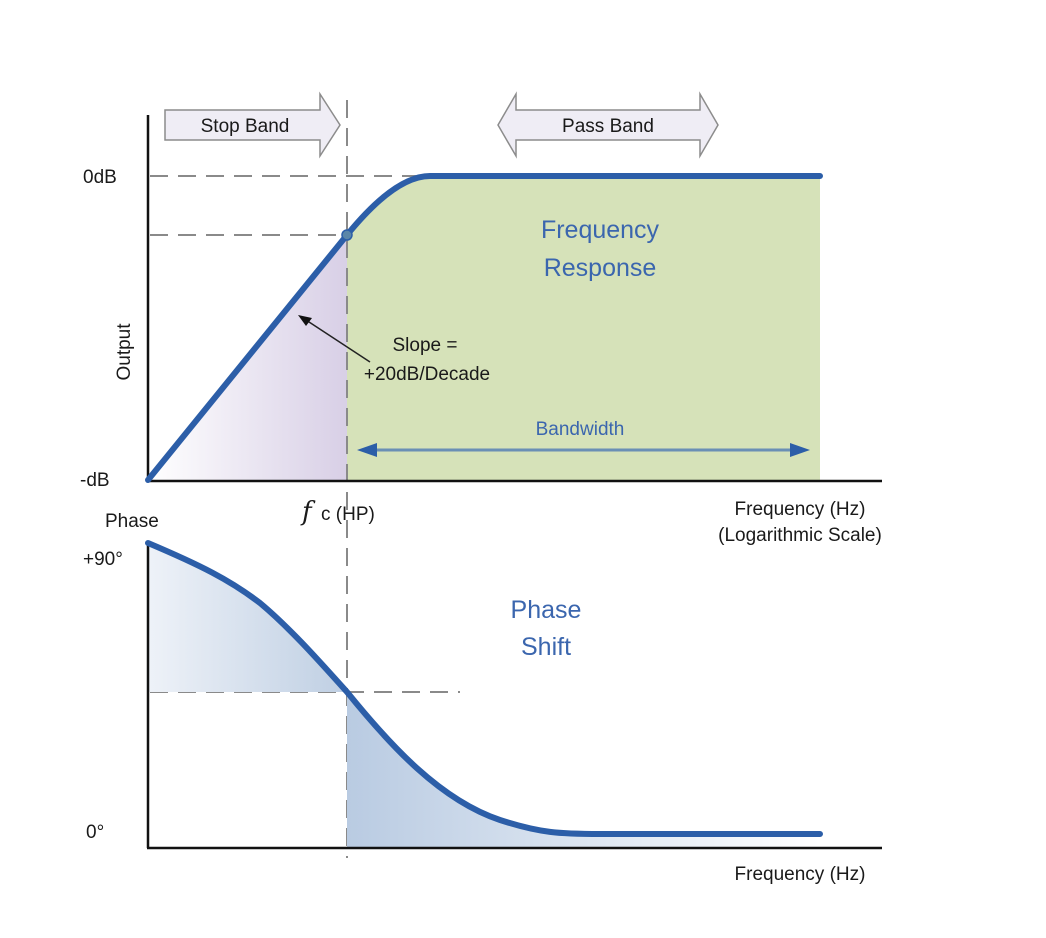 The height and width of the screenshot is (938, 1046). Describe the element at coordinates (600, 230) in the screenshot. I see `frequency-response-title-line1: Frequency` at that location.